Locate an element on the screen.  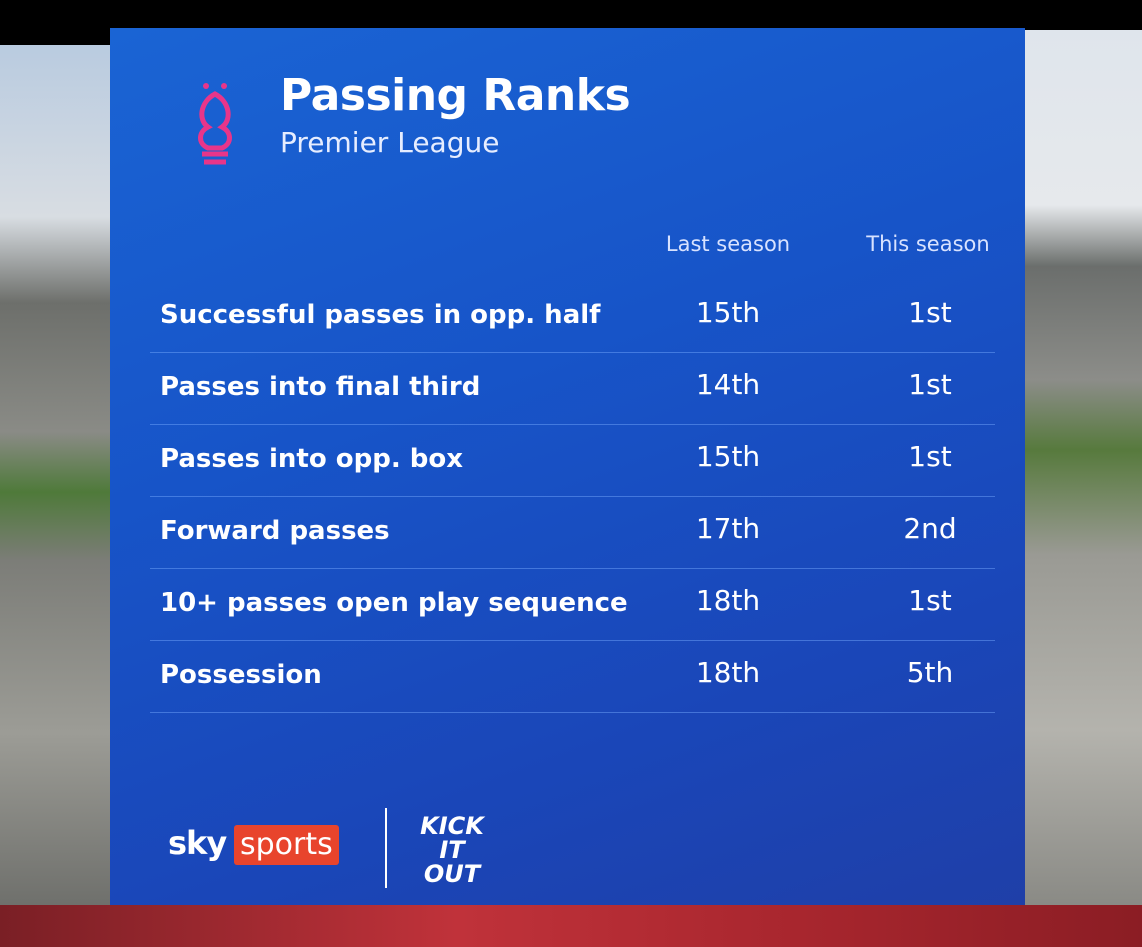
sky-logo: sky is located at coordinates (197, 843).